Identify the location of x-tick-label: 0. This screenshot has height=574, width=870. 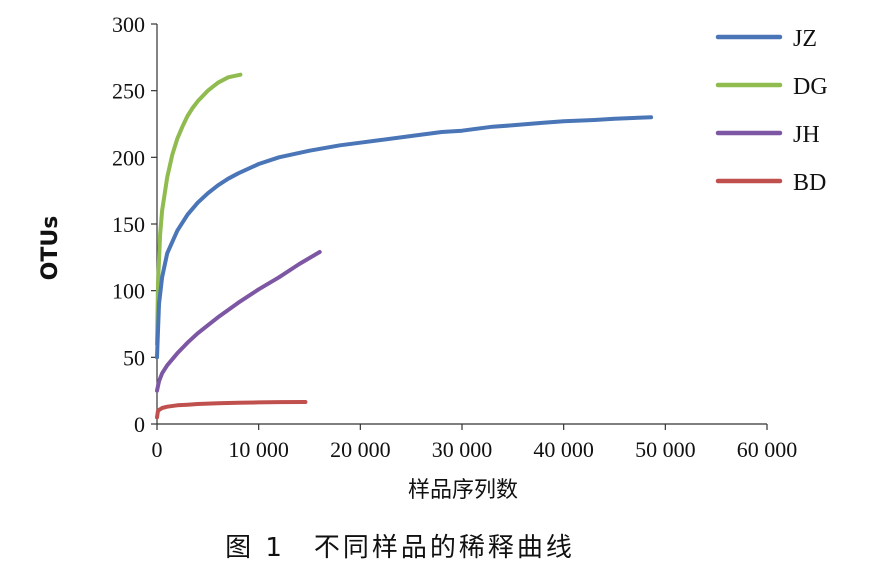
(157, 449).